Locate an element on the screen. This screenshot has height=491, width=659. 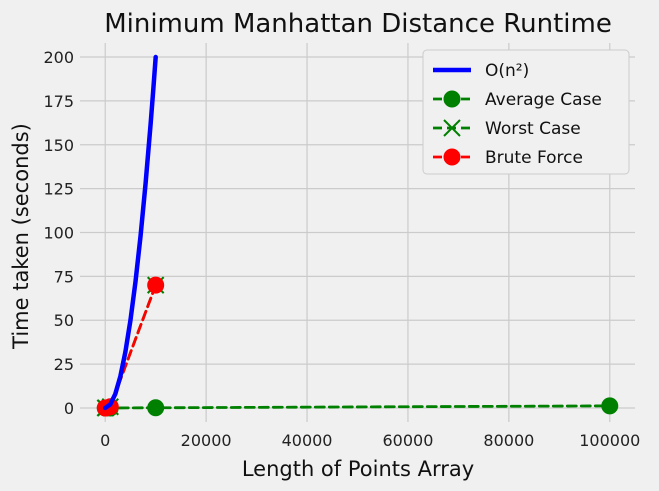
y-tick-label: 175 is located at coordinates (58, 101).